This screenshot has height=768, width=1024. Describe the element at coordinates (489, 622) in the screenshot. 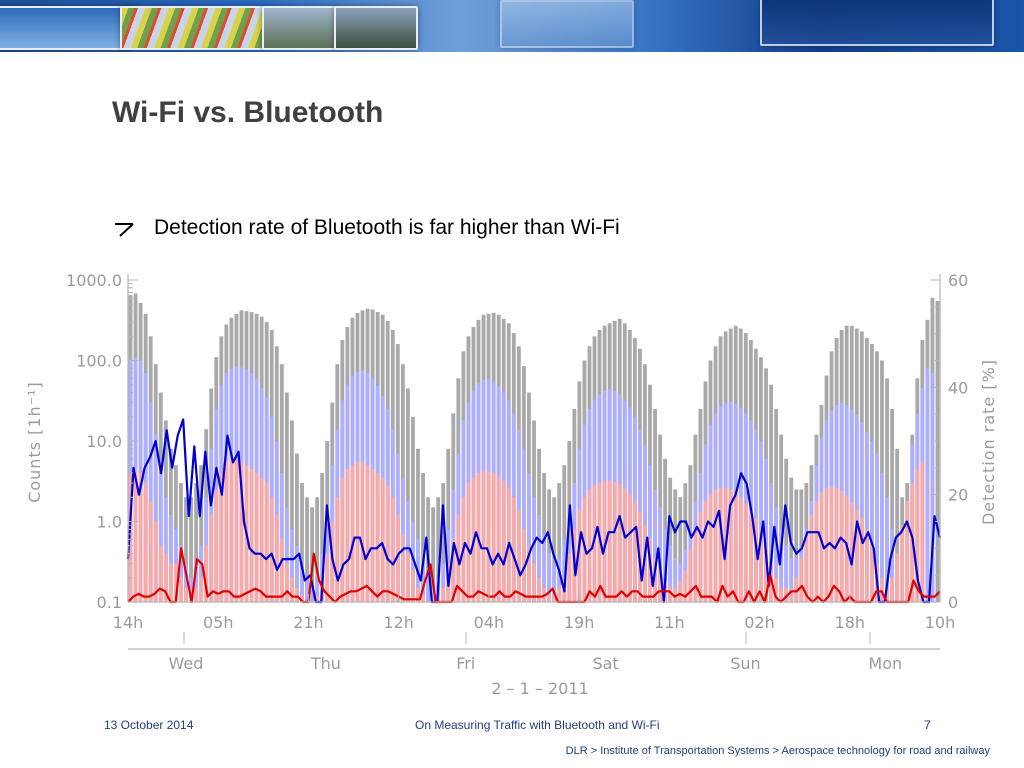

I see `x-tick-label: 04h` at that location.